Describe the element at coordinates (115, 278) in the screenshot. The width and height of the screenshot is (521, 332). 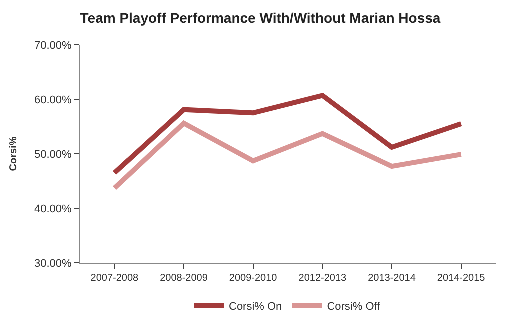
I see `x-tick-label: 2007-2008` at that location.